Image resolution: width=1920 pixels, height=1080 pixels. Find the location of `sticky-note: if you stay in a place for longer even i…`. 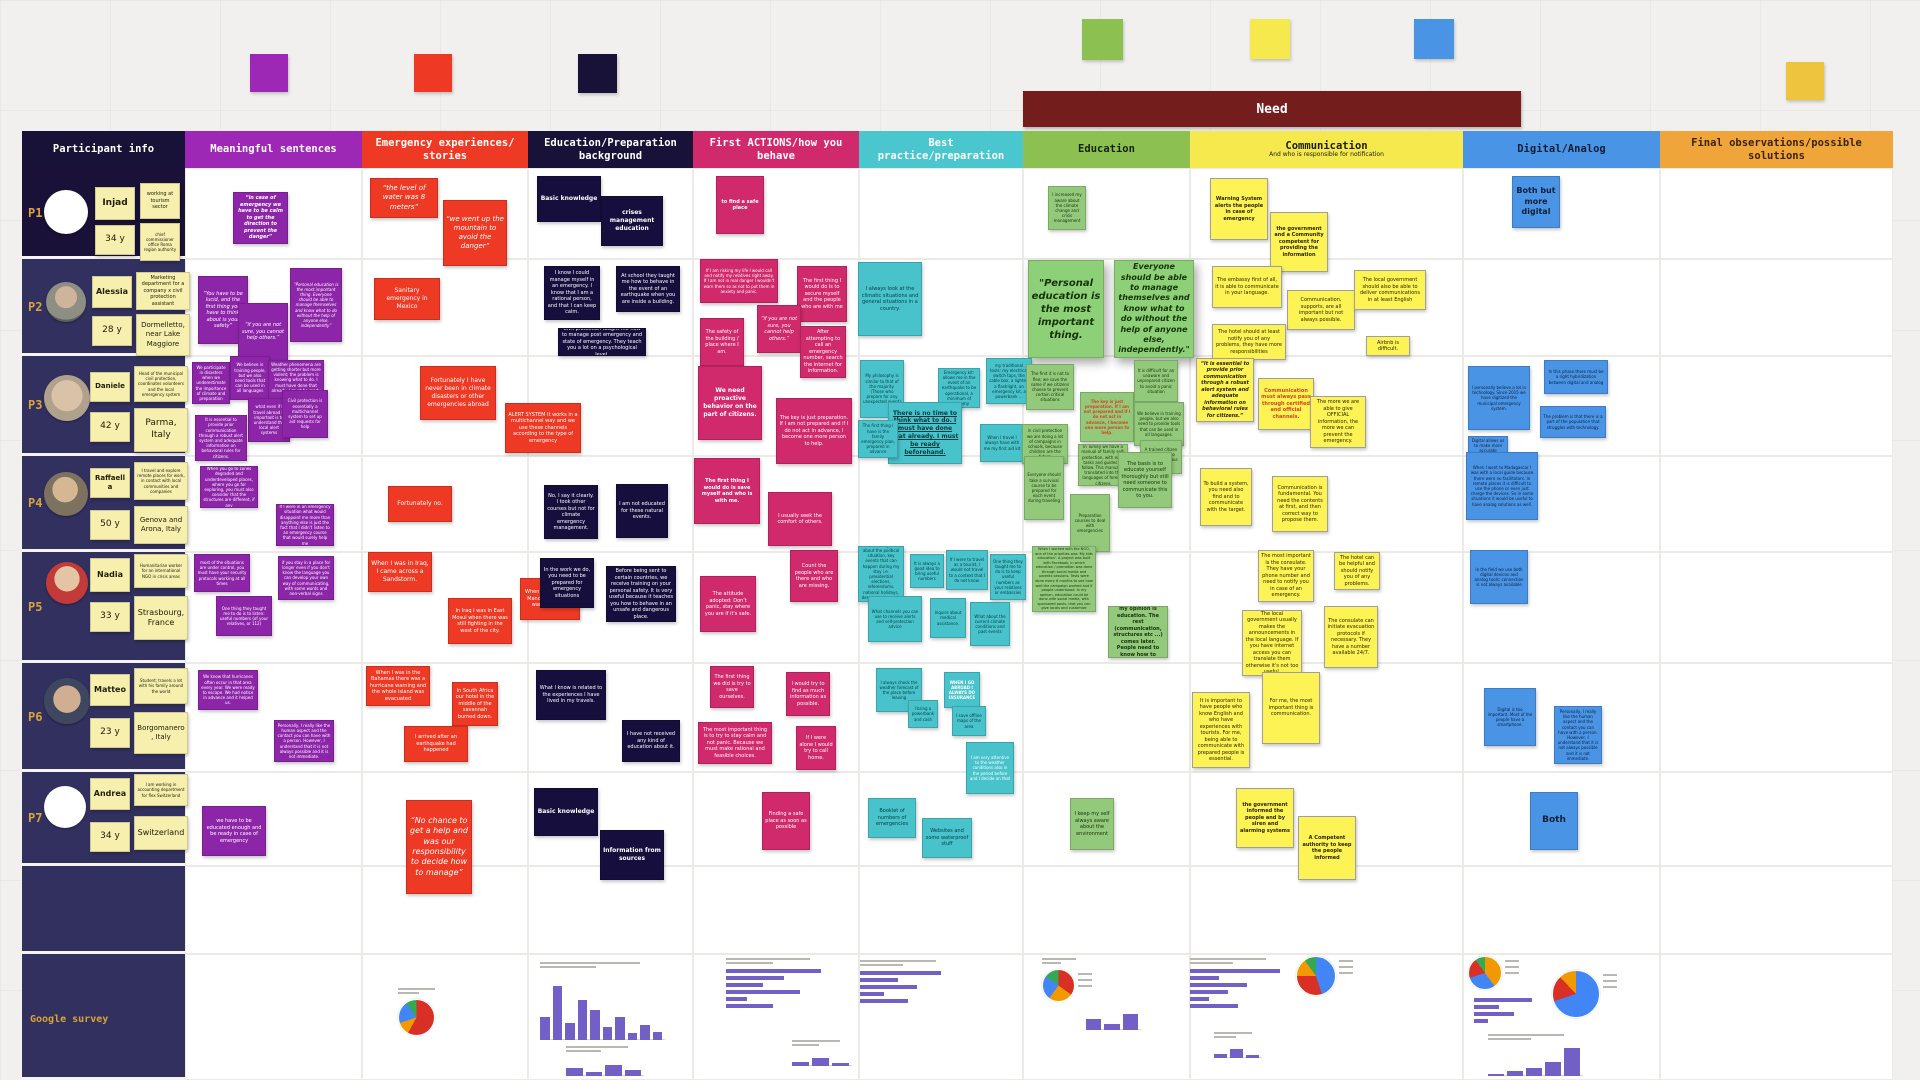

sticky-note: if you stay in a place for longer even i… is located at coordinates (306, 578).